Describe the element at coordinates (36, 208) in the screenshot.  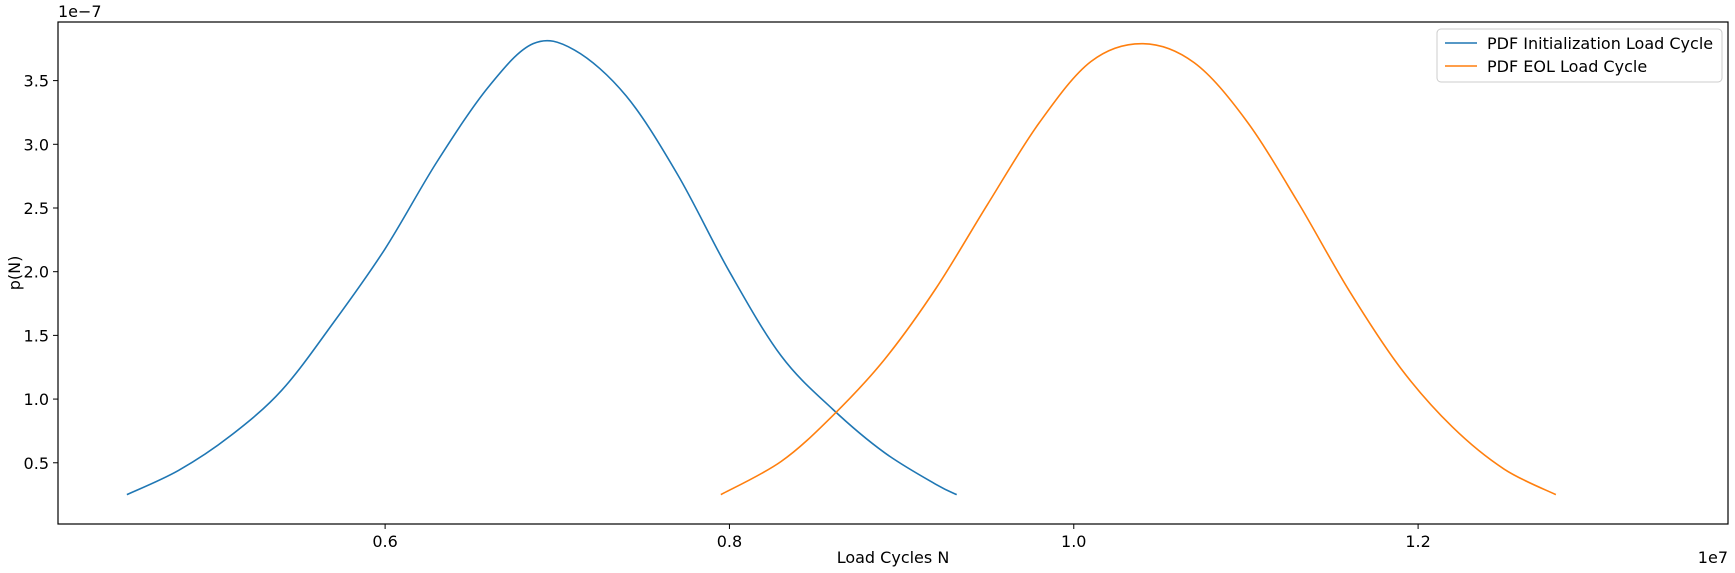
I see `y-tick-label: 2.5` at that location.